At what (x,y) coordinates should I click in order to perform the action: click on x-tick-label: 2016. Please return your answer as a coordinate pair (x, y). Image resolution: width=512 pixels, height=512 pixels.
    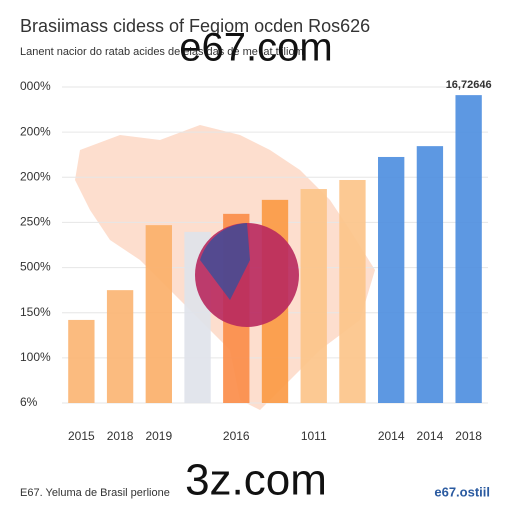
    Looking at the image, I should click on (236, 436).